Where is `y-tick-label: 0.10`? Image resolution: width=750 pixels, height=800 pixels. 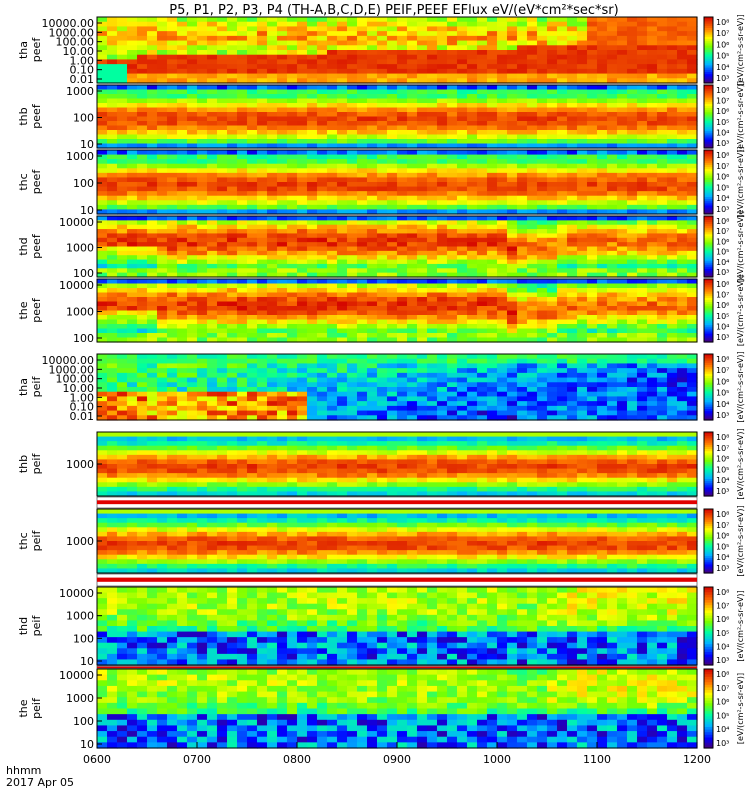 y-tick-label: 0.10 is located at coordinates (82, 70).